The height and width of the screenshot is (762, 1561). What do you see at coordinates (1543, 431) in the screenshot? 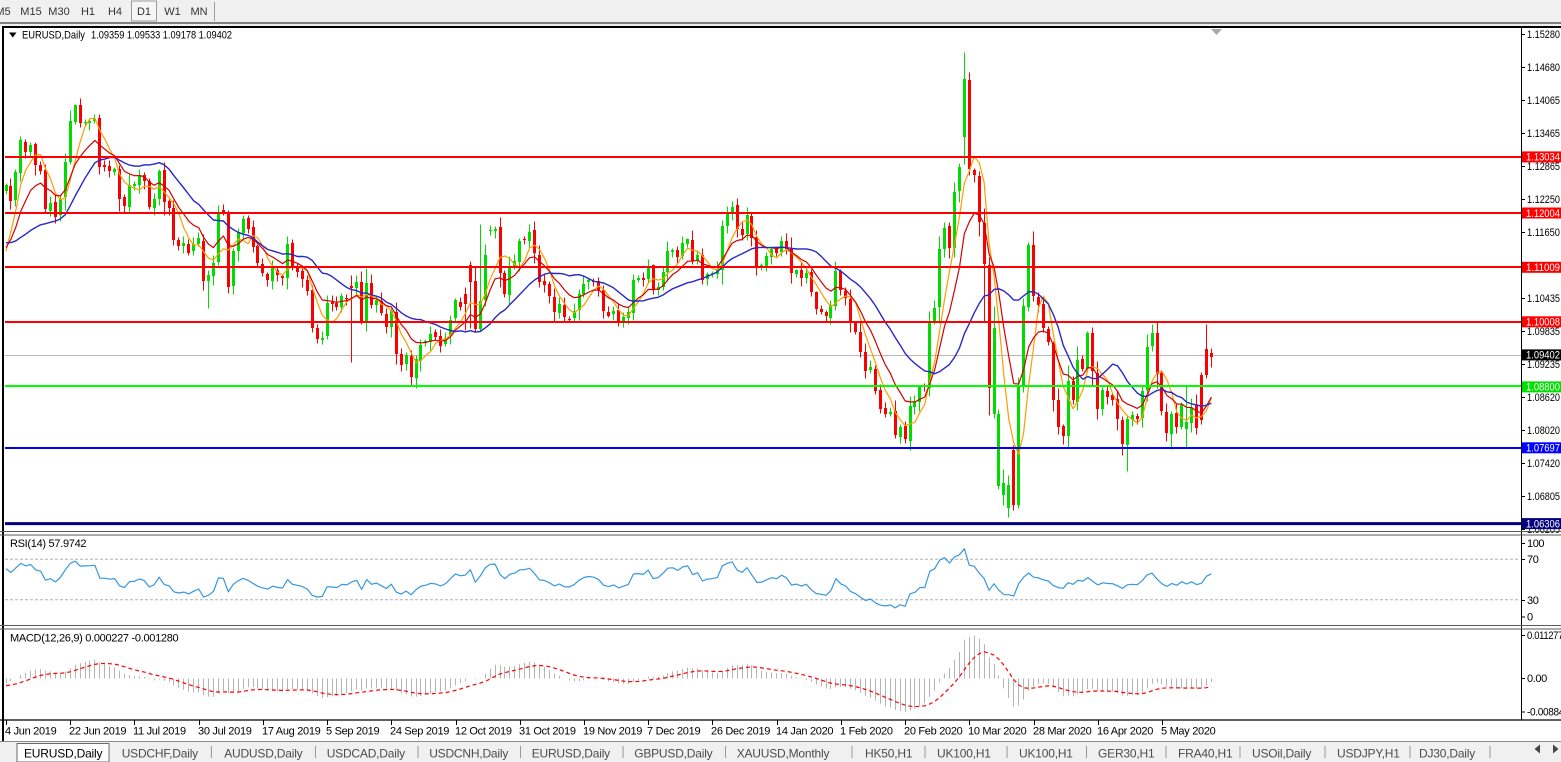
I see `svg-text: 1.08020` at bounding box center [1543, 431].